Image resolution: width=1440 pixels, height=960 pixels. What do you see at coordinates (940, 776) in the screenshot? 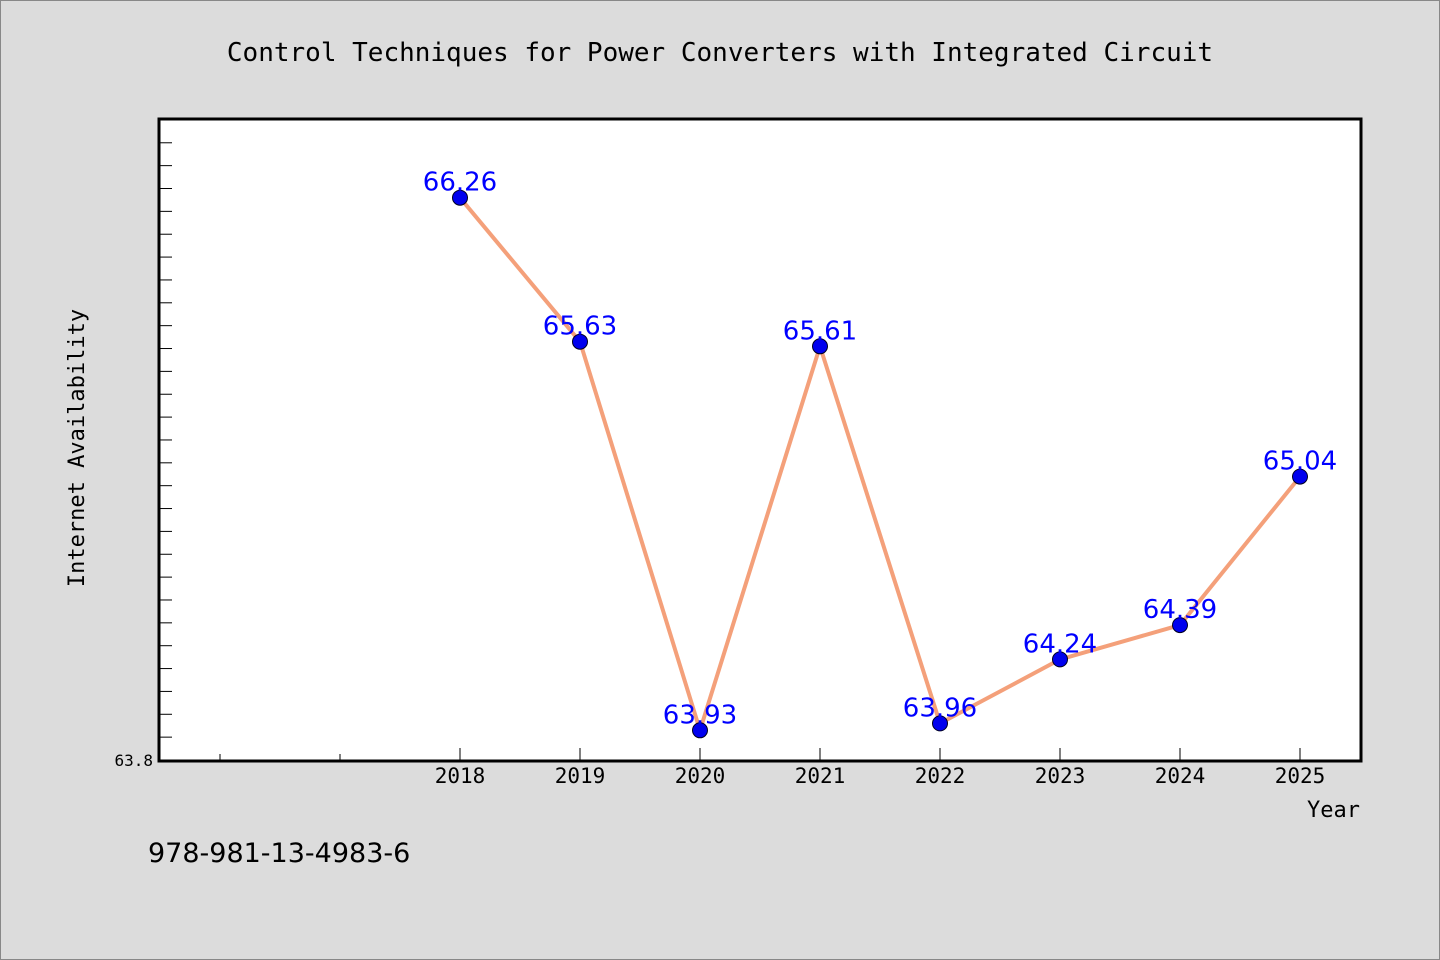
I see `x-tick-label: 2022` at bounding box center [940, 776].